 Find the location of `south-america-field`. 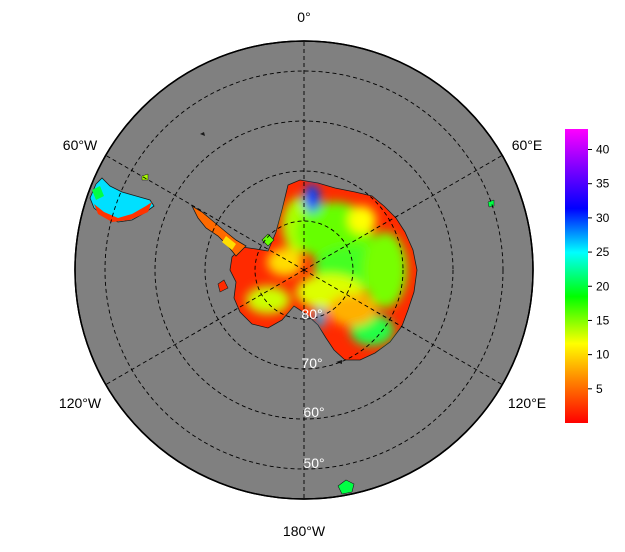

south-america-field is located at coordinates (122, 198).